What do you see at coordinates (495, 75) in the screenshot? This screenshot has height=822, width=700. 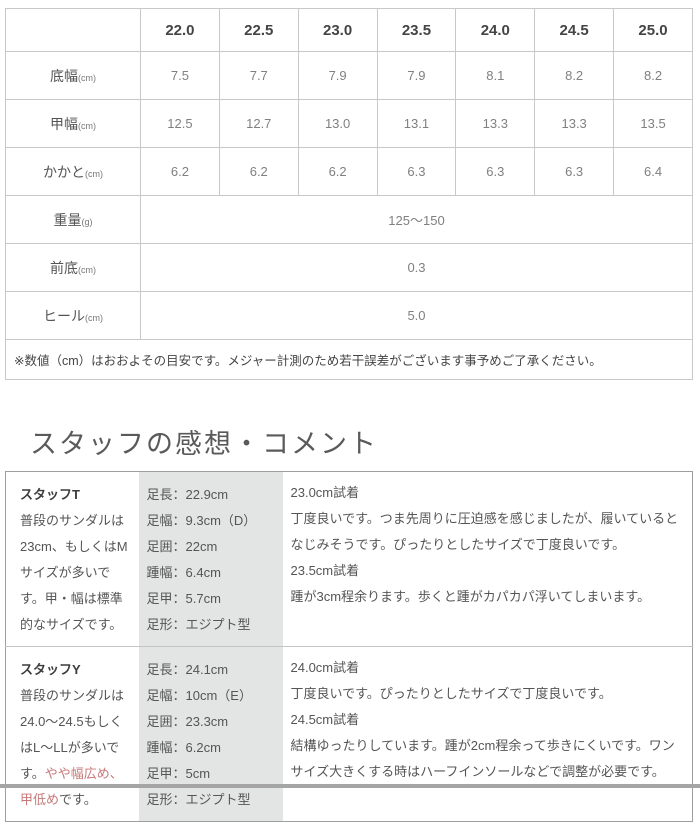 I see `cell-value: 8.1` at bounding box center [495, 75].